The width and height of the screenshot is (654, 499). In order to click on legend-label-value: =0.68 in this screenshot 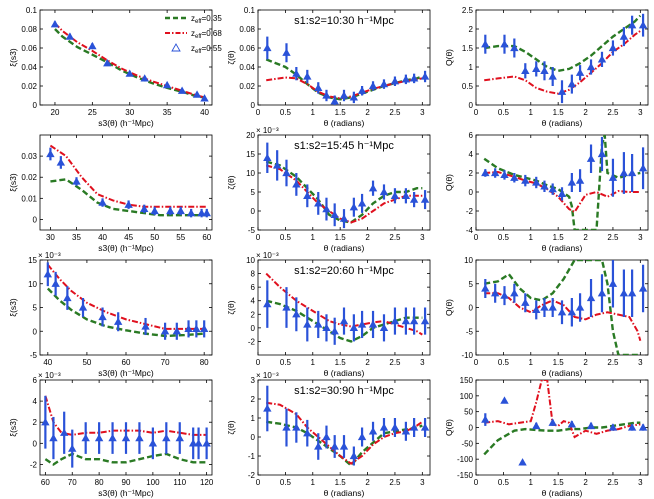, I will do `click(212, 33)`.